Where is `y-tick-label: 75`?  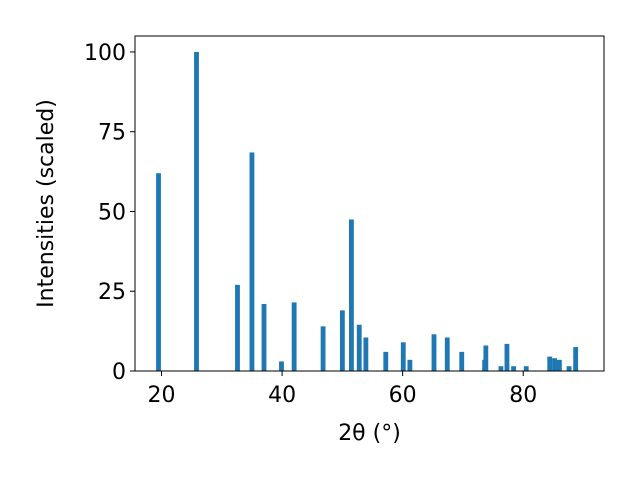 y-tick-label: 75 is located at coordinates (112, 133).